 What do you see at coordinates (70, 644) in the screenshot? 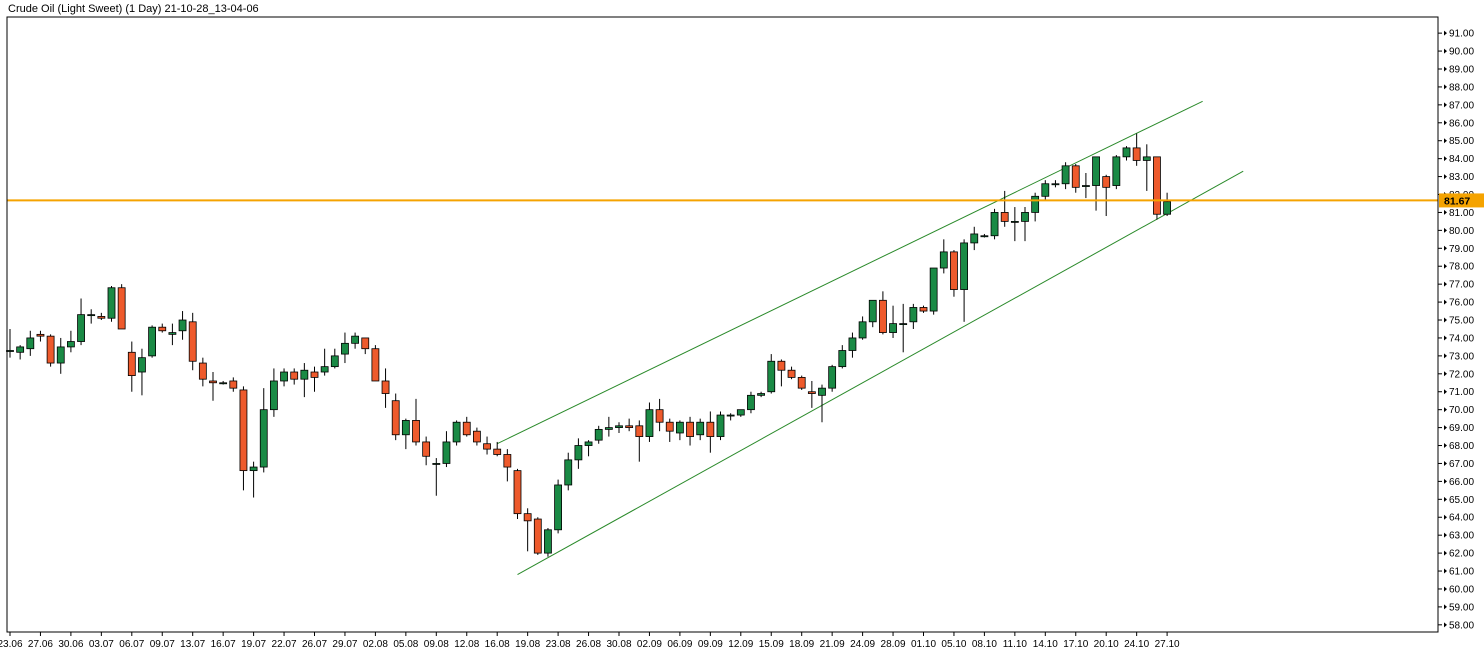
I see `x-tick-label: 30.06` at bounding box center [70, 644].